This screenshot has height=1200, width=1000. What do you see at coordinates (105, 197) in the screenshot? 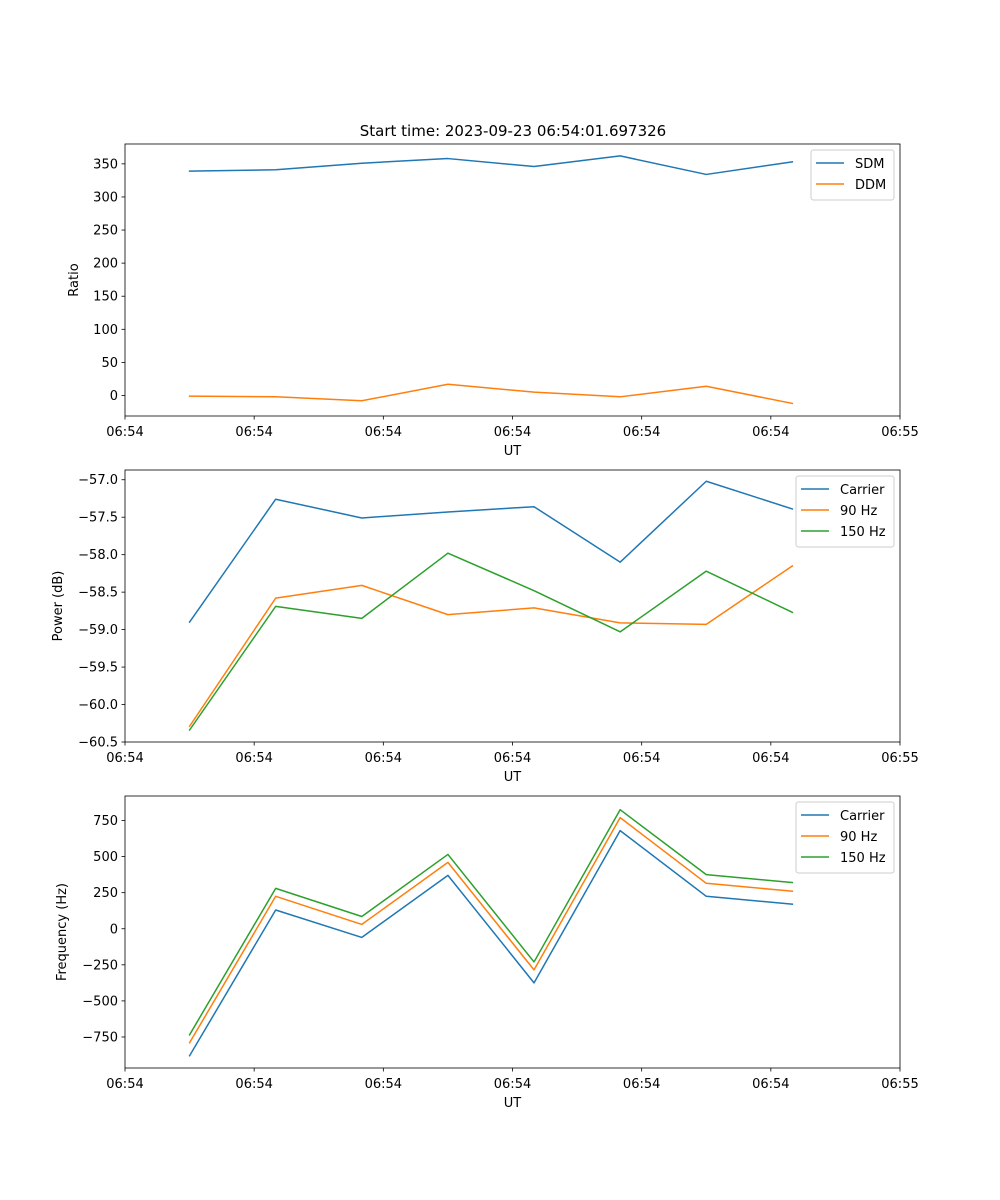
I see `y-tick-label: 300` at bounding box center [105, 197].